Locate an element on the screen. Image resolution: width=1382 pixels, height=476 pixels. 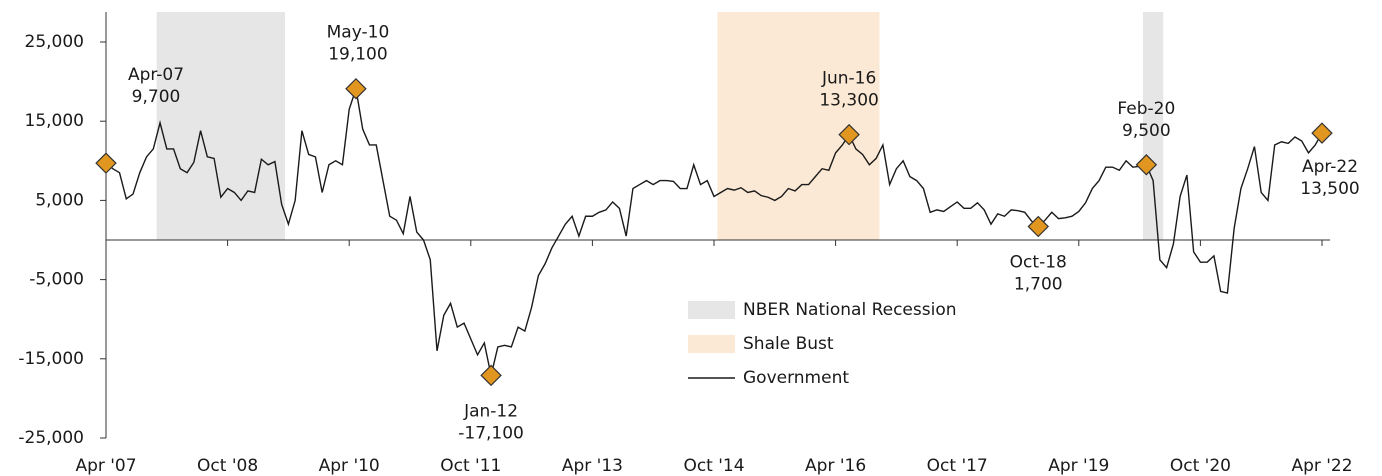
annotation-label: Apr-07 is located at coordinates (156, 75).